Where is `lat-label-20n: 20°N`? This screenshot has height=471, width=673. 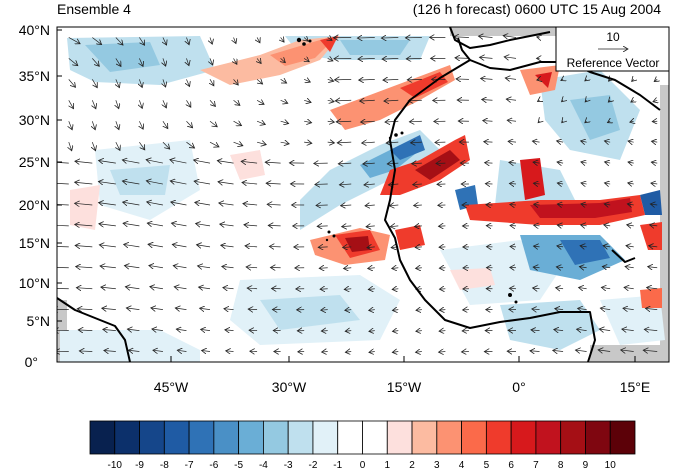
lat-label-20n: 20°N is located at coordinates (34, 205).